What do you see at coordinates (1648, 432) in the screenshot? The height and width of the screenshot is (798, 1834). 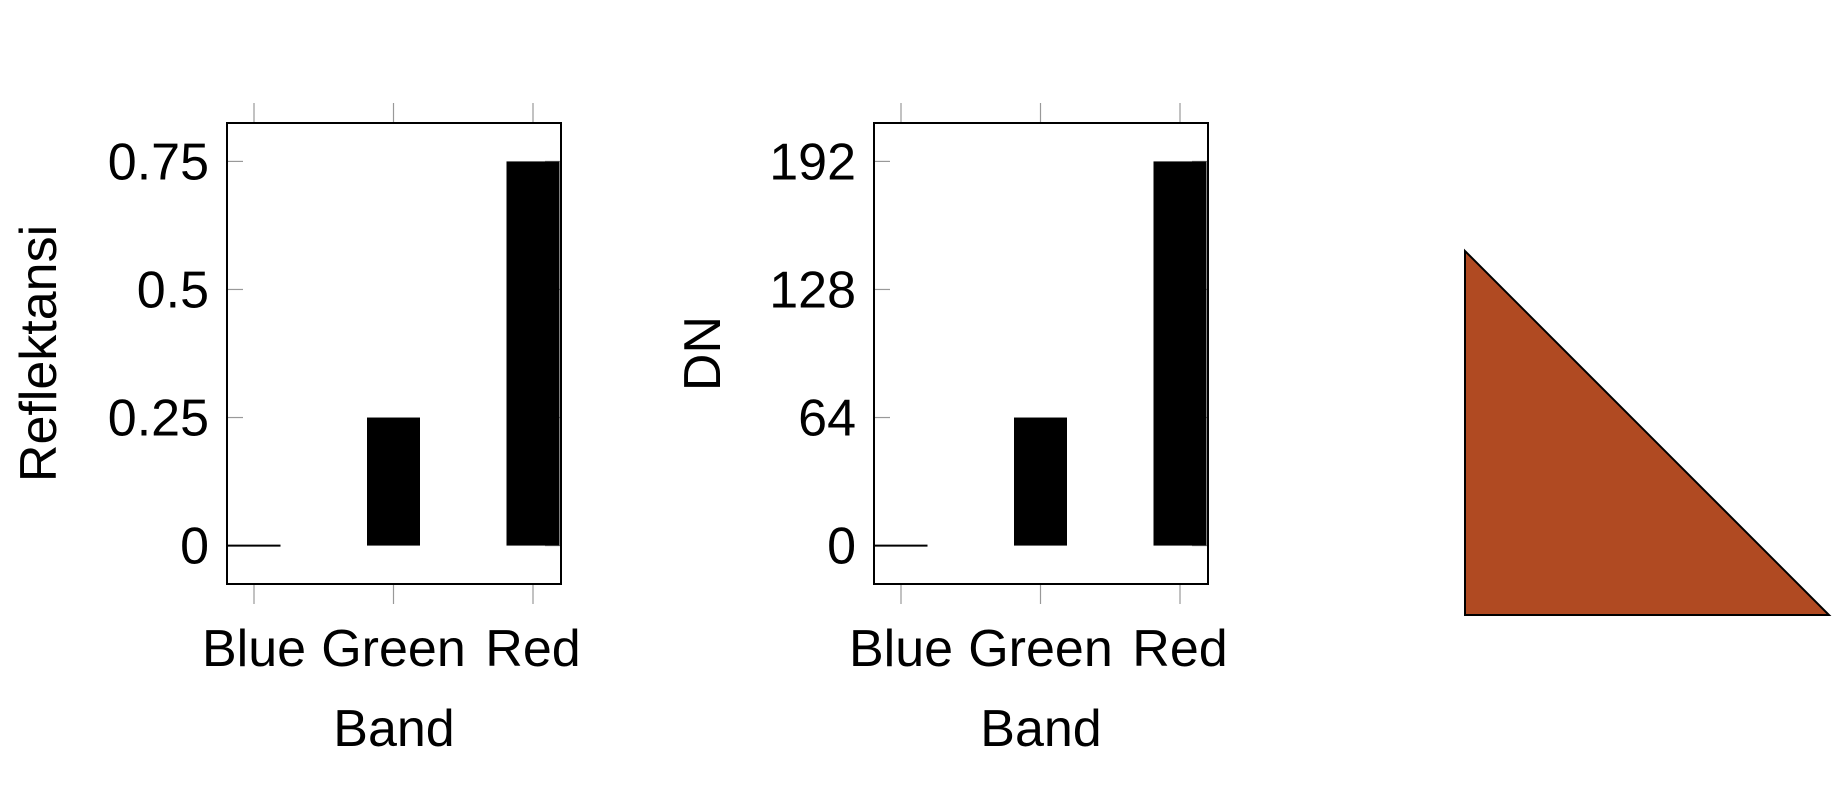 I see `color-swatch-triangle` at bounding box center [1648, 432].